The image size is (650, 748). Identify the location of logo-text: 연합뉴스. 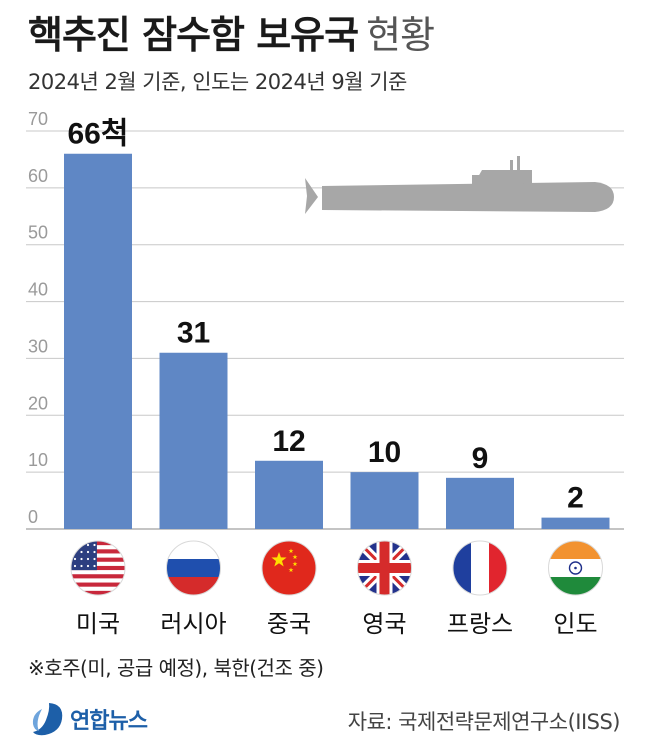
(109, 721).